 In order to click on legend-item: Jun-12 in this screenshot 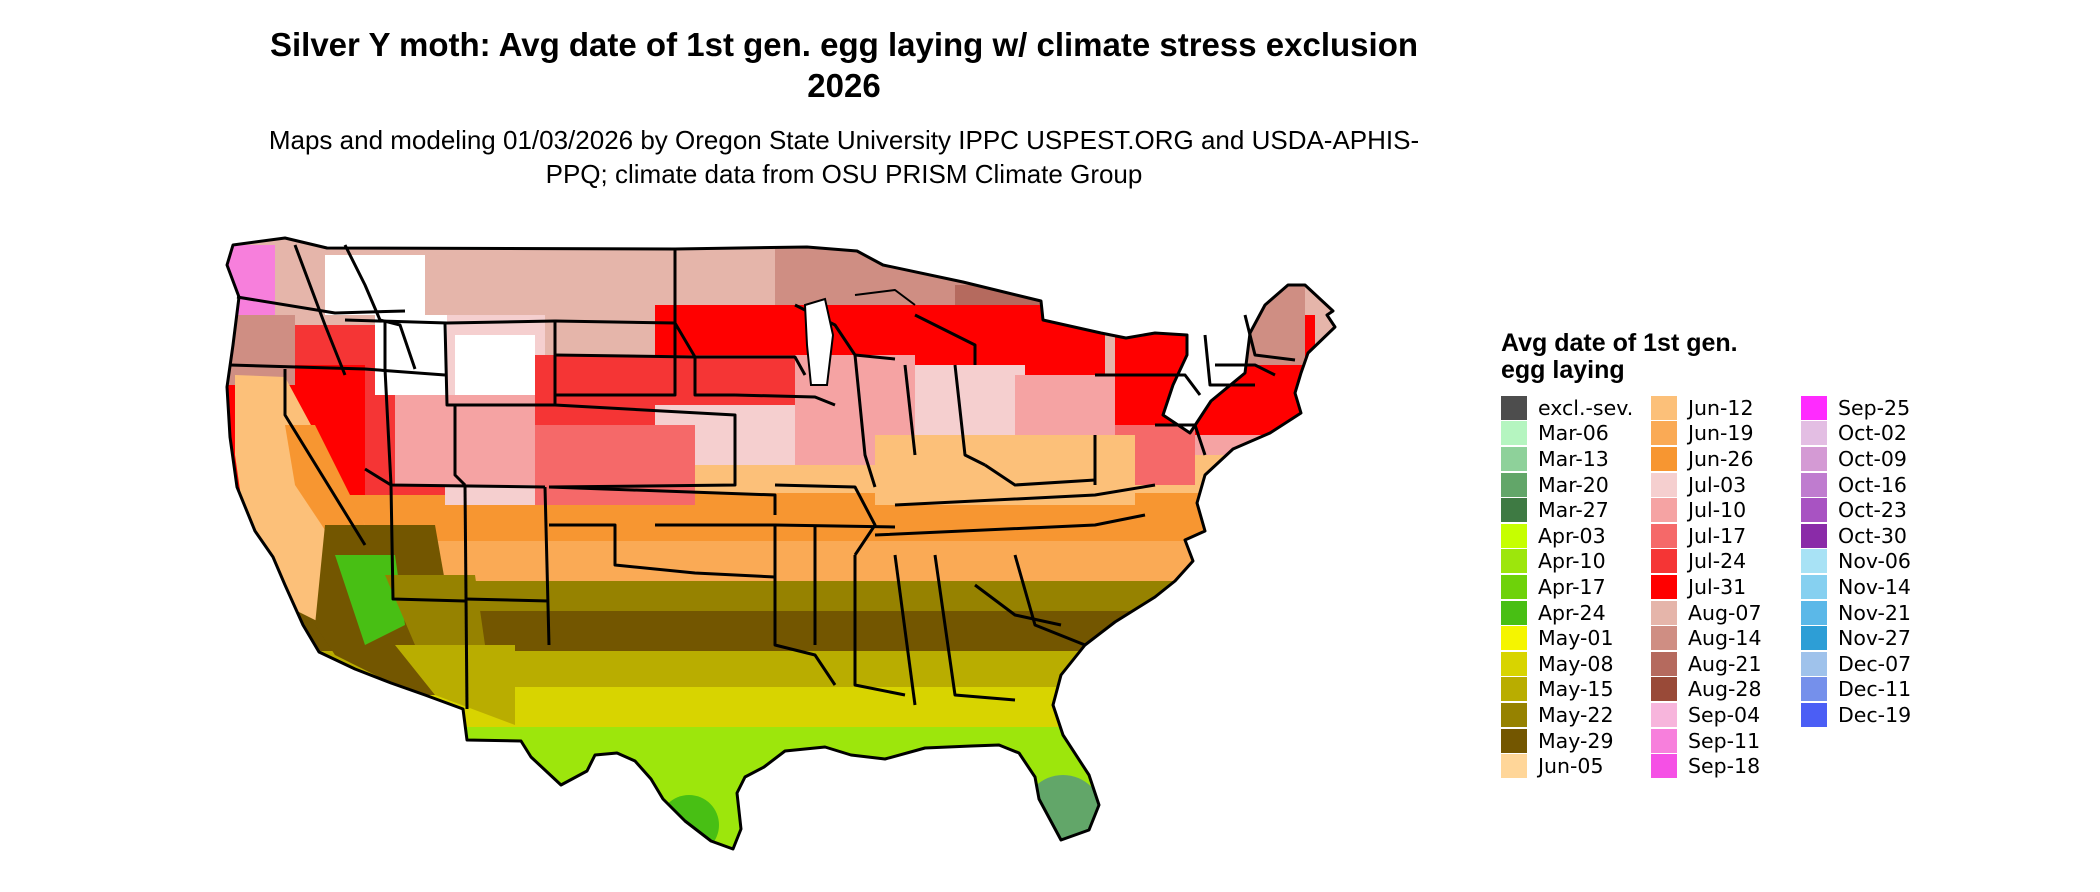, I will do `click(1726, 408)`.